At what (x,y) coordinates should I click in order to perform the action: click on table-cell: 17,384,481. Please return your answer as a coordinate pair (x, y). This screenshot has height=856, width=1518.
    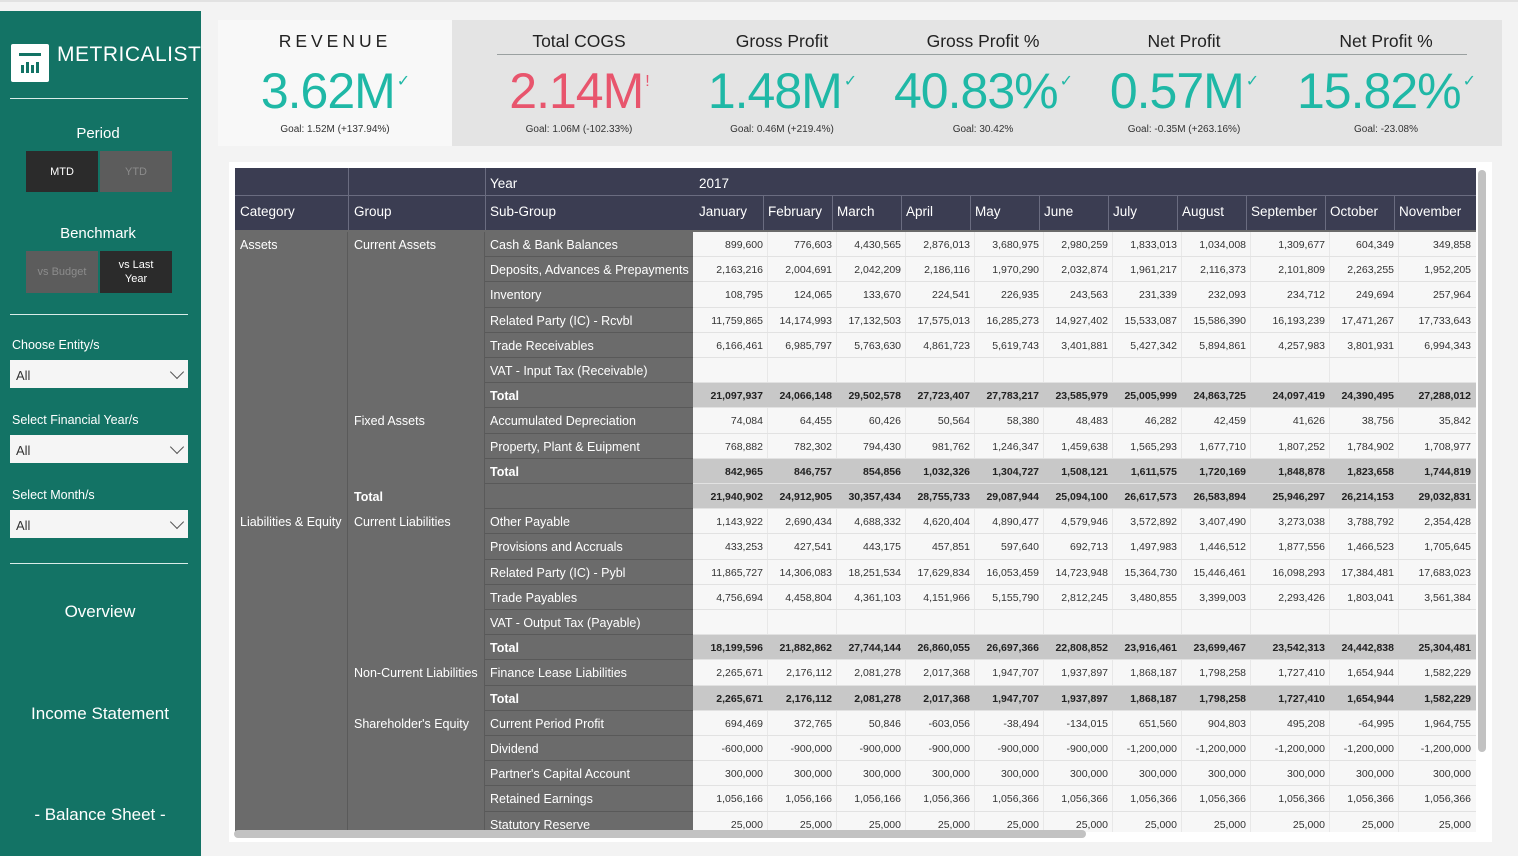
    Looking at the image, I should click on (1367, 572).